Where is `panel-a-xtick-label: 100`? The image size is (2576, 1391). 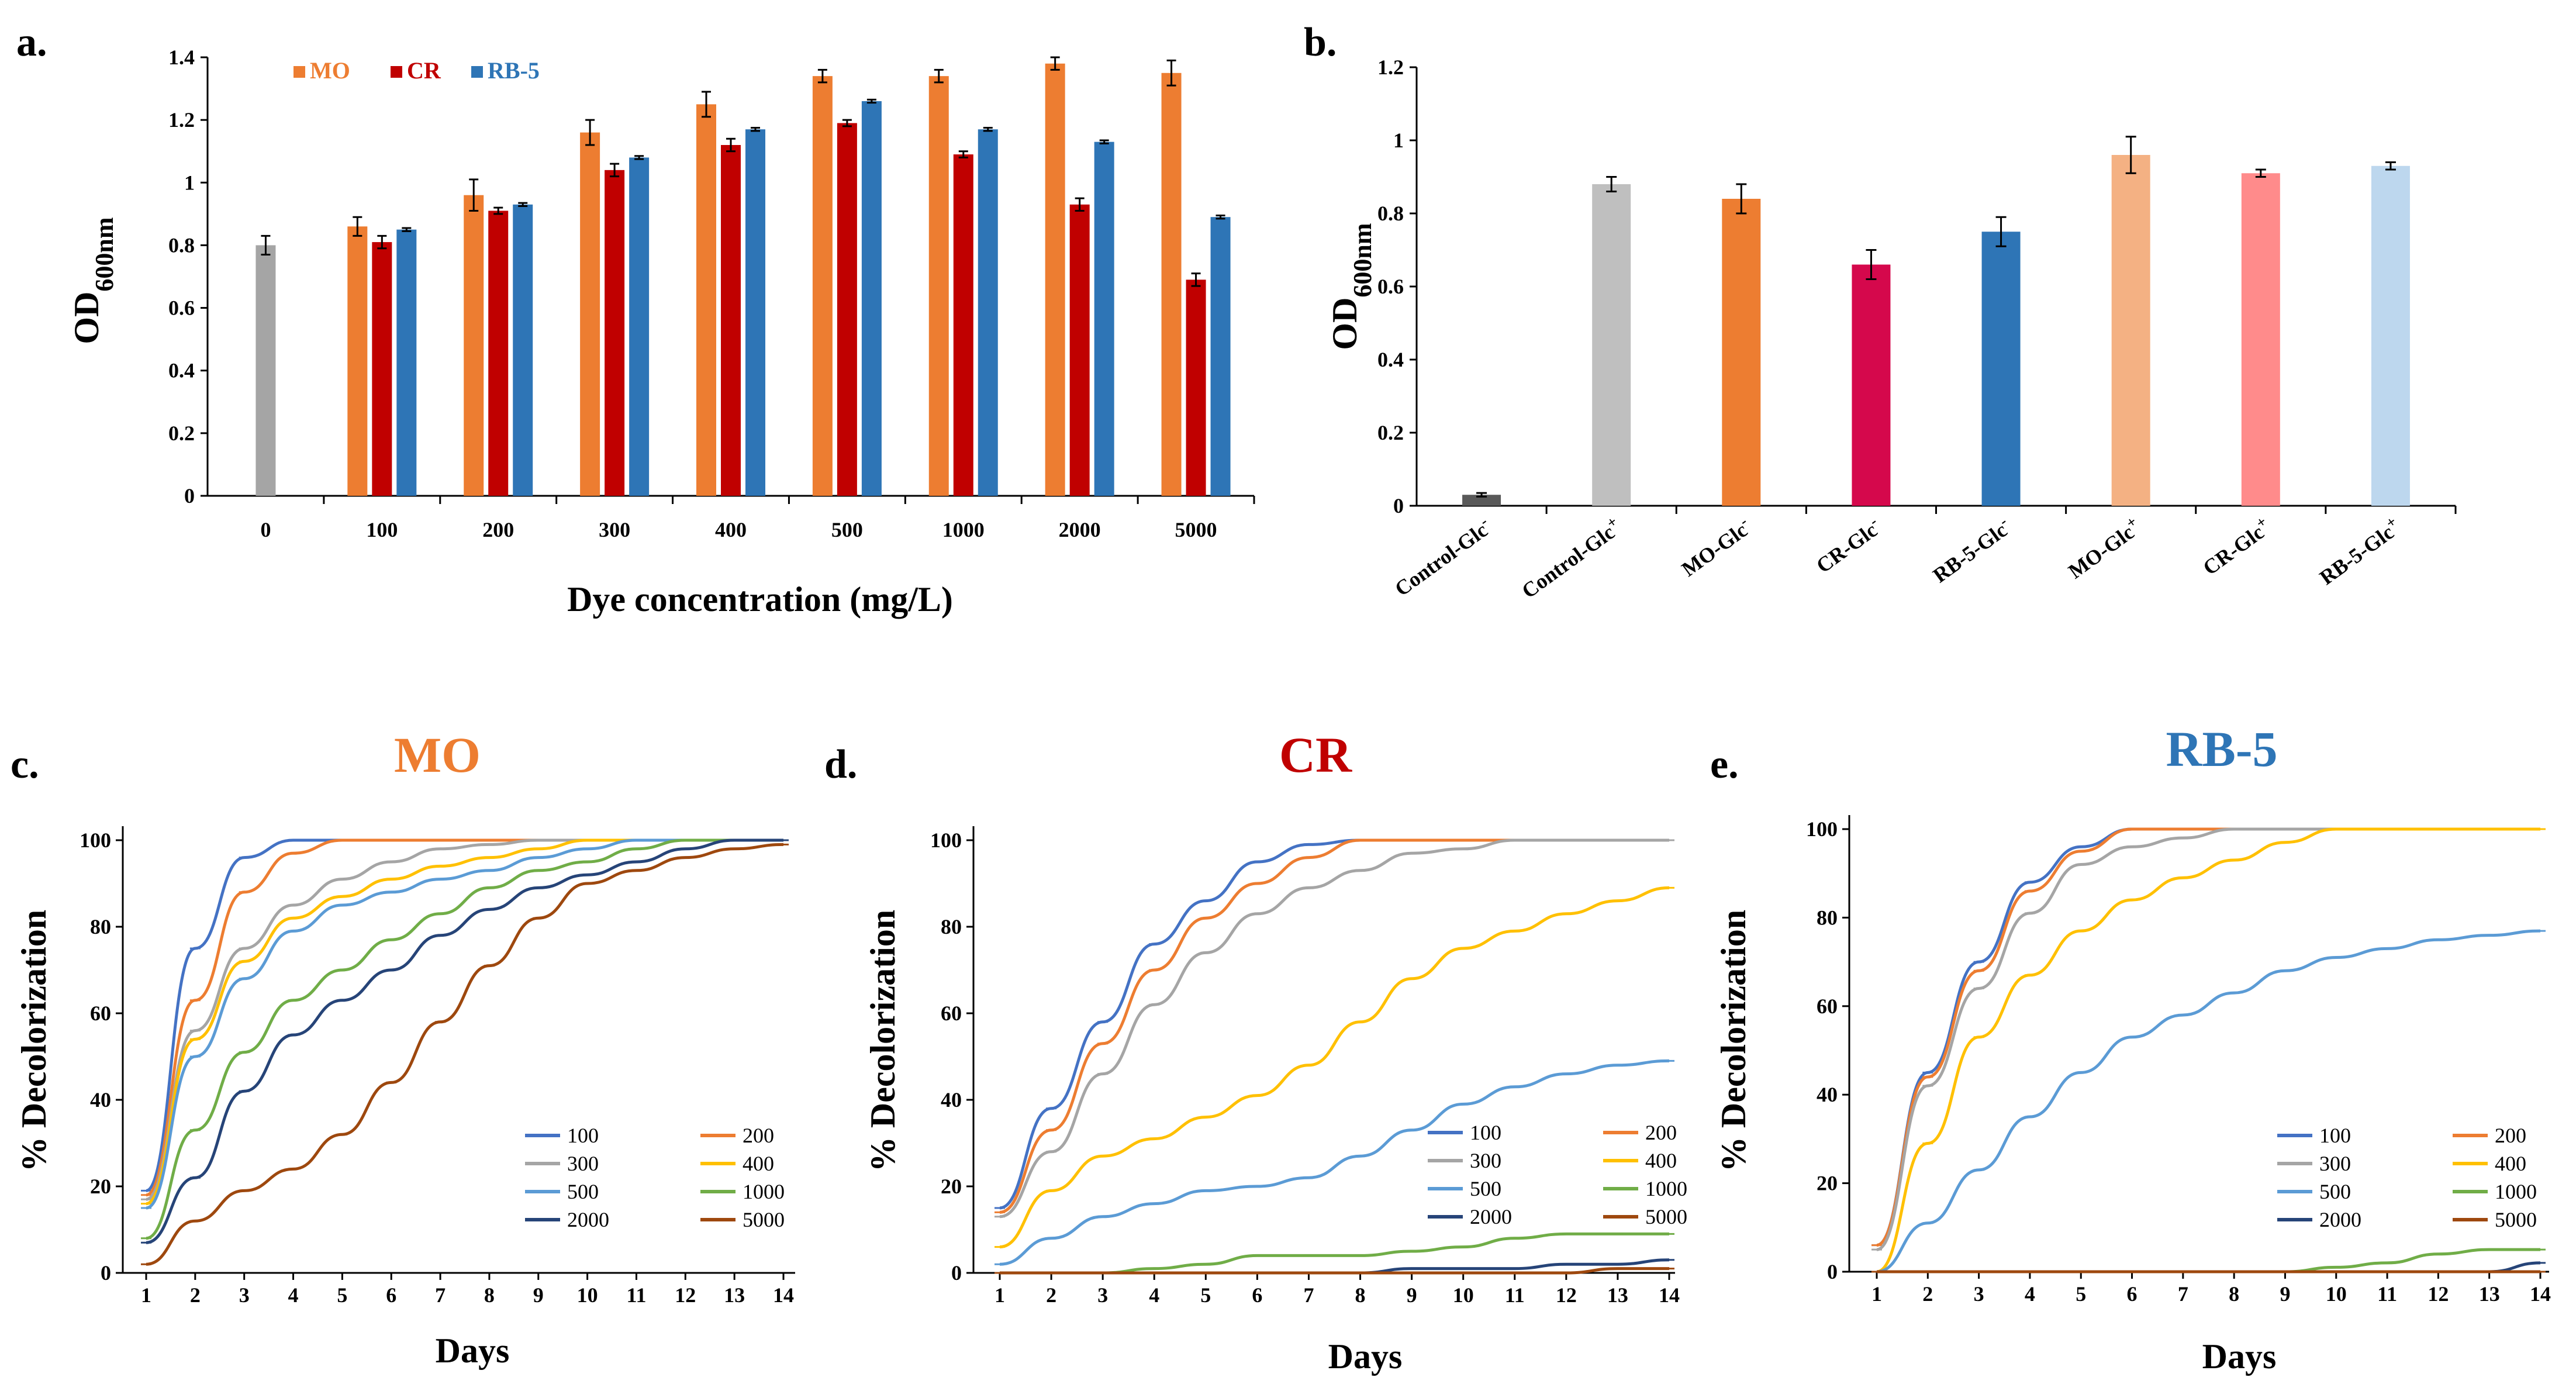
panel-a-xtick-label: 100 is located at coordinates (382, 529).